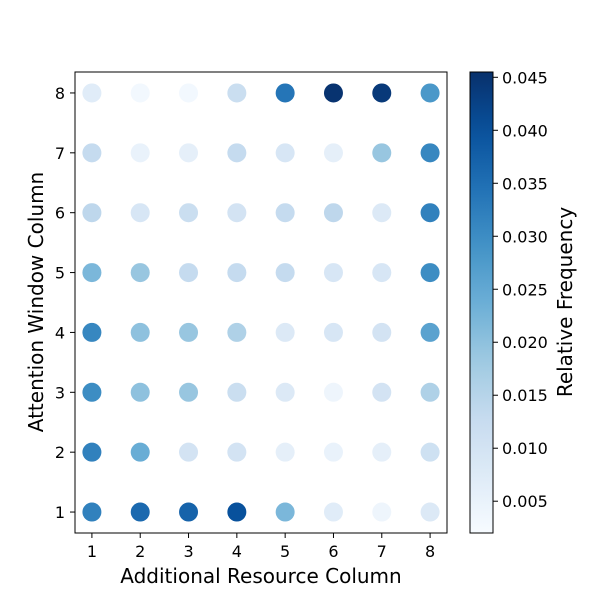 This screenshot has width=600, height=600. What do you see at coordinates (140, 332) in the screenshot?
I see `scatter-point-x2-y4` at bounding box center [140, 332].